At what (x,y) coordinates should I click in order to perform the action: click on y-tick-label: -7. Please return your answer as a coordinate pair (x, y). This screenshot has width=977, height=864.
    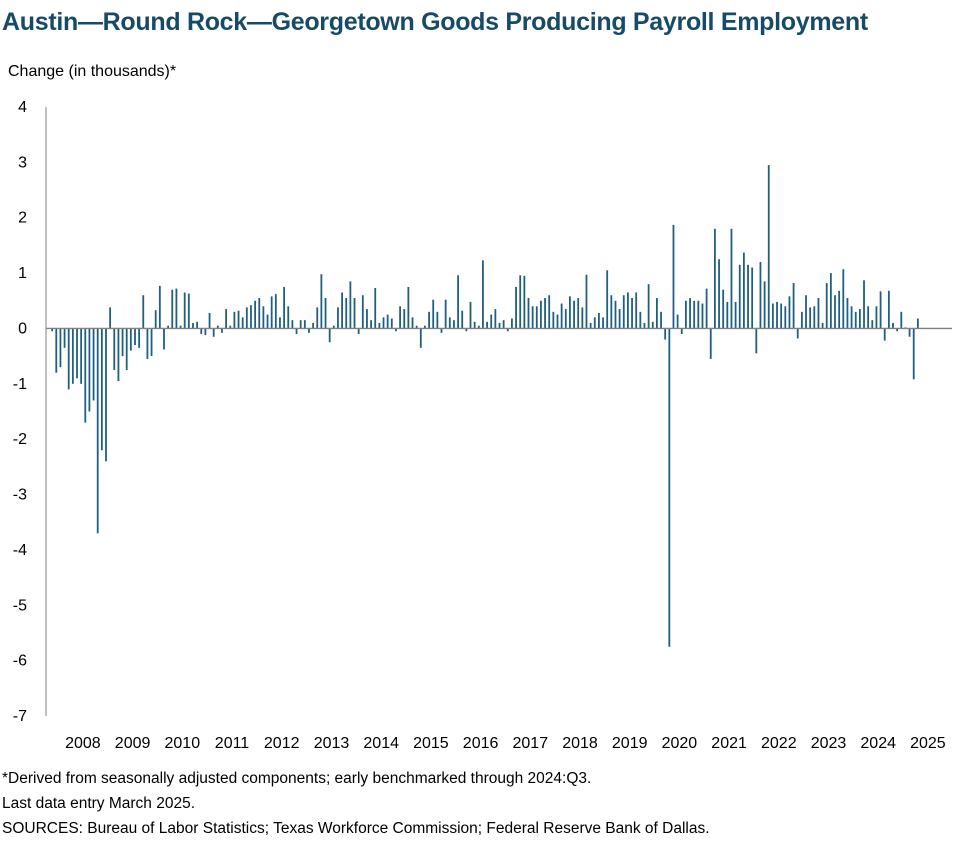
    Looking at the image, I should click on (20, 716).